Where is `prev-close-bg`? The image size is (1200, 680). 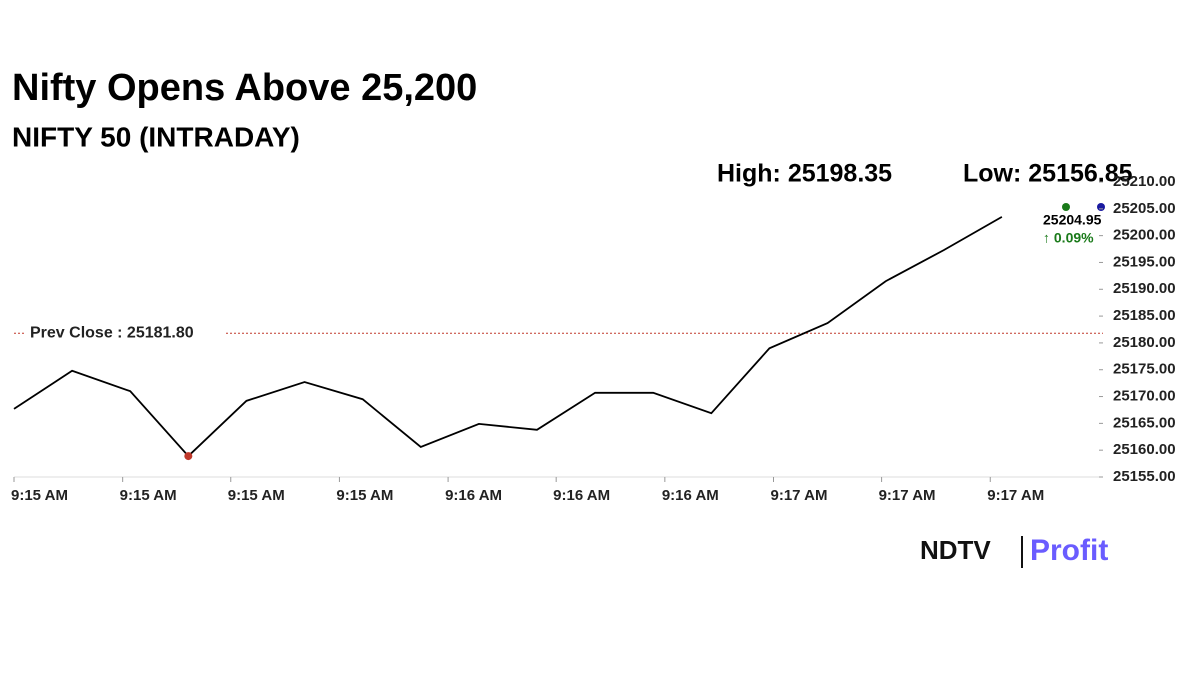 prev-close-bg is located at coordinates (124, 333).